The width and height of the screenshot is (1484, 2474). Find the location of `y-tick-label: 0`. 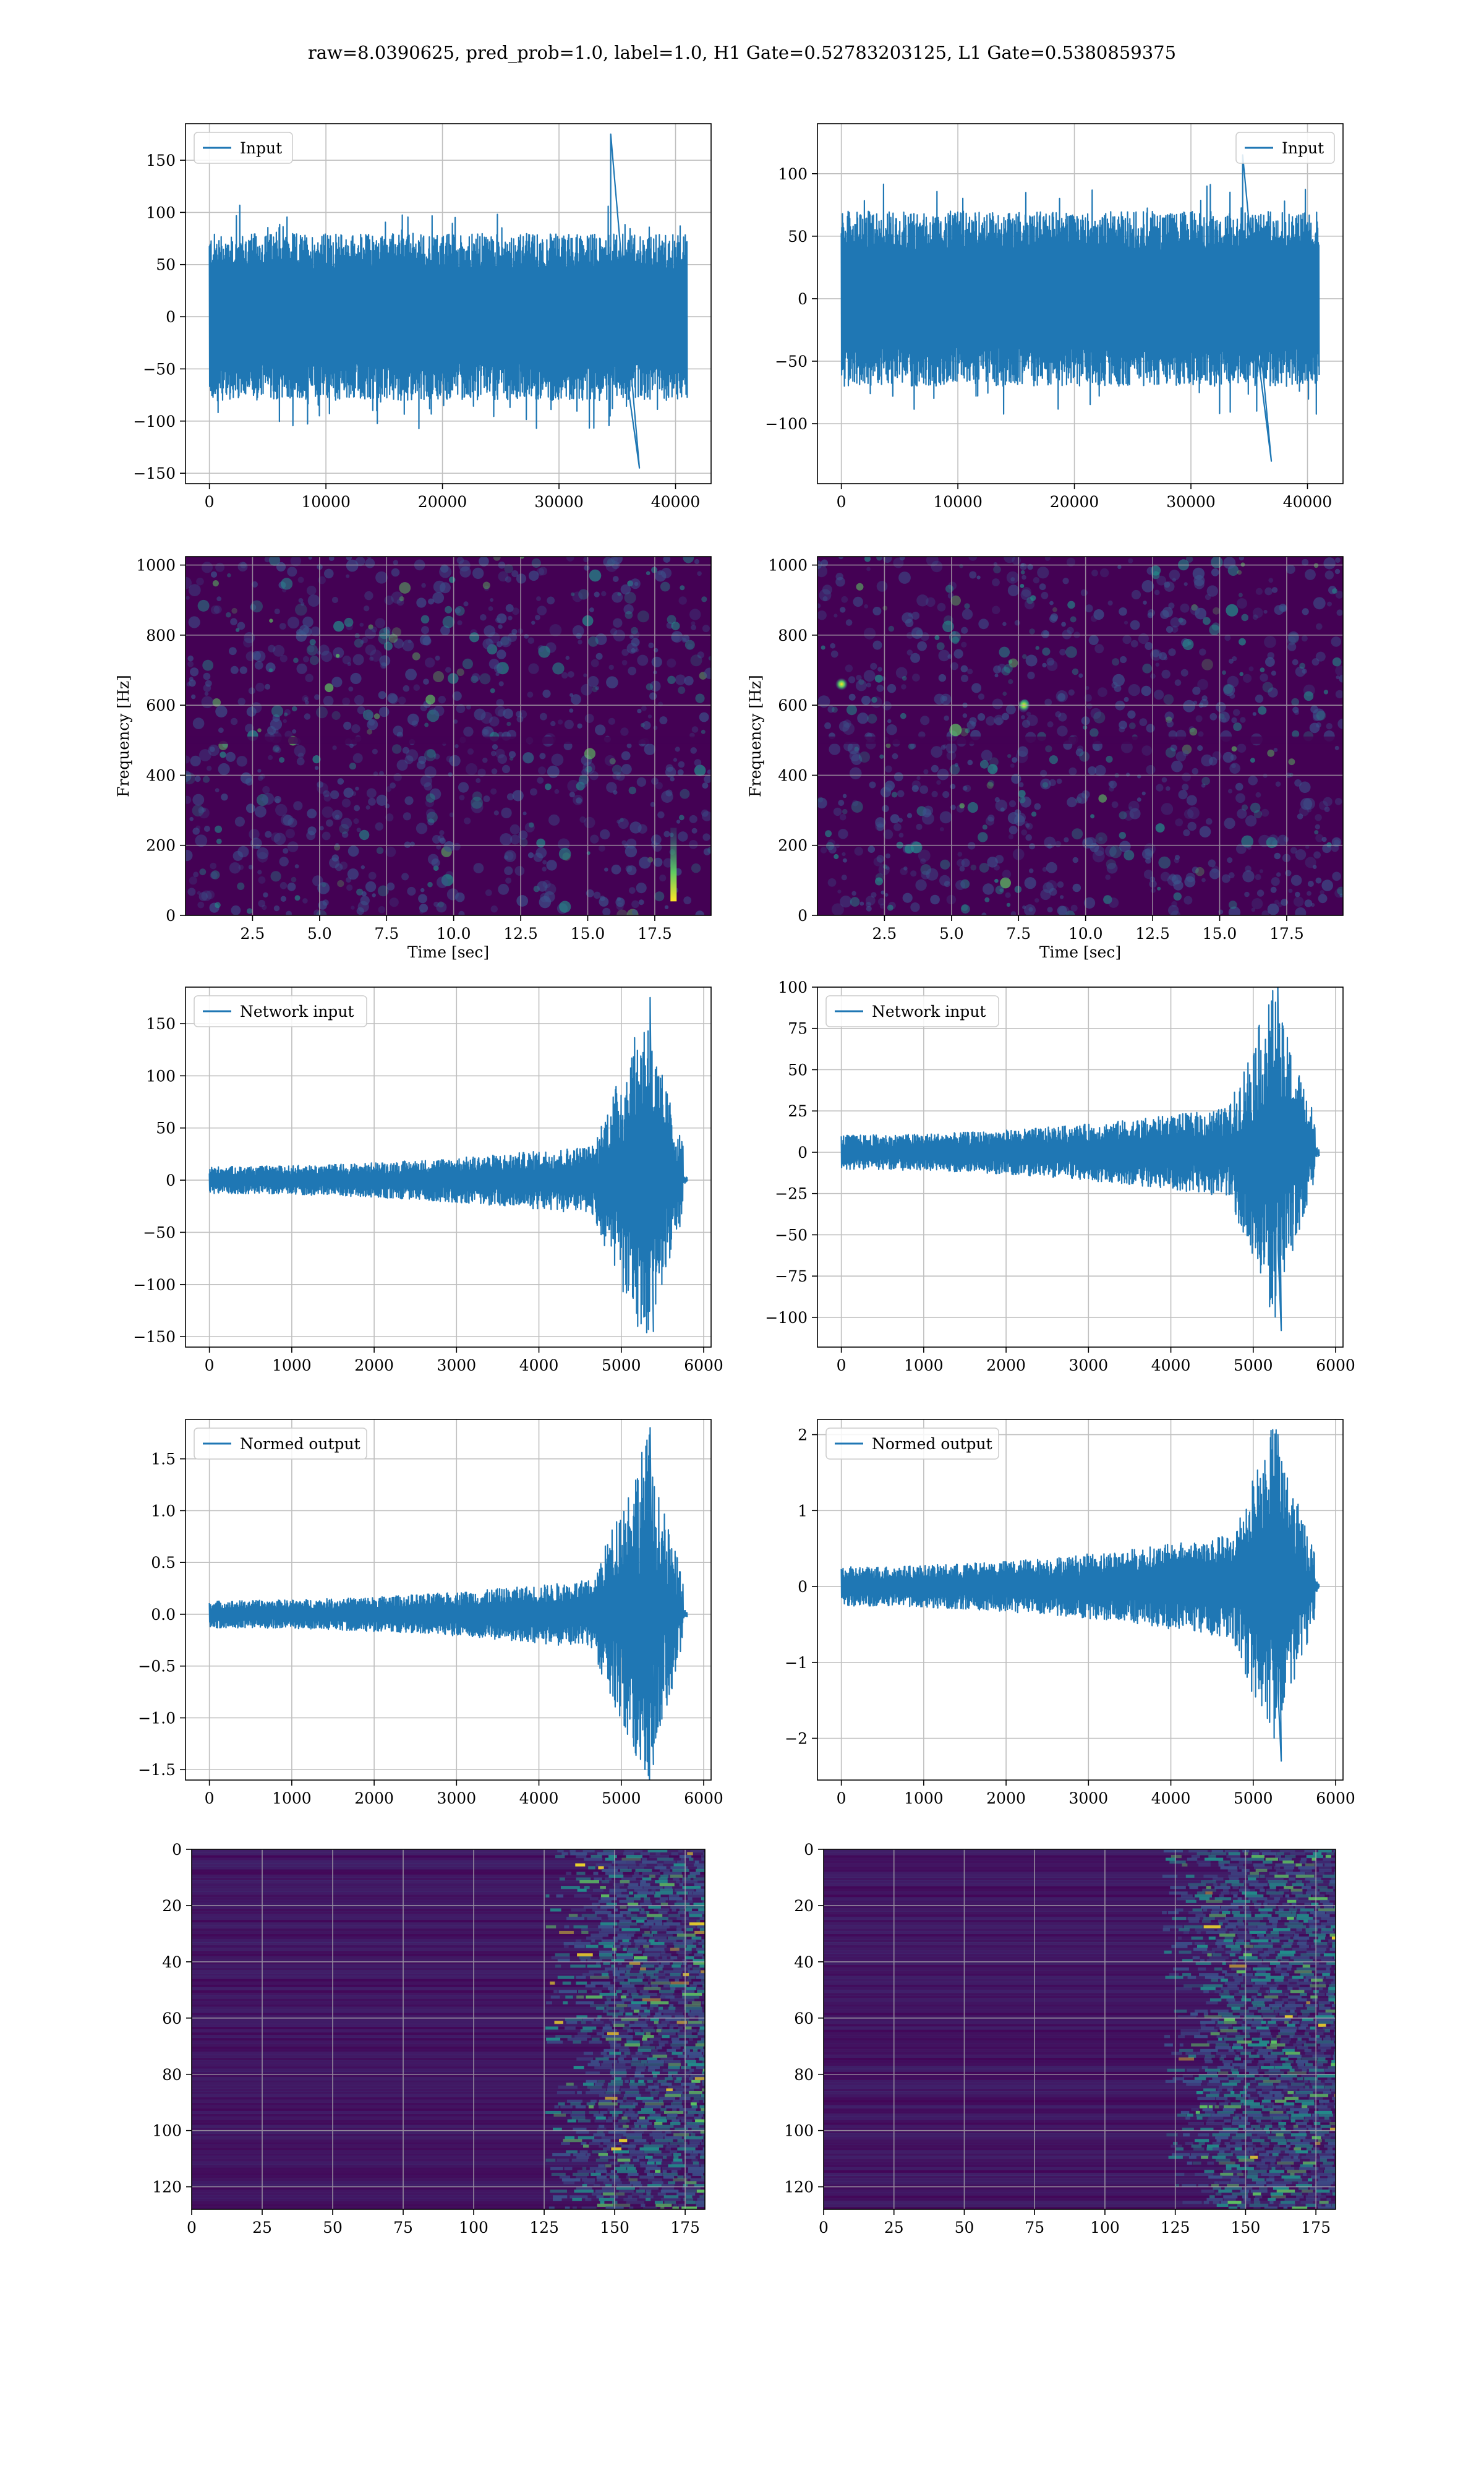

y-tick-label: 0 is located at coordinates (171, 317).